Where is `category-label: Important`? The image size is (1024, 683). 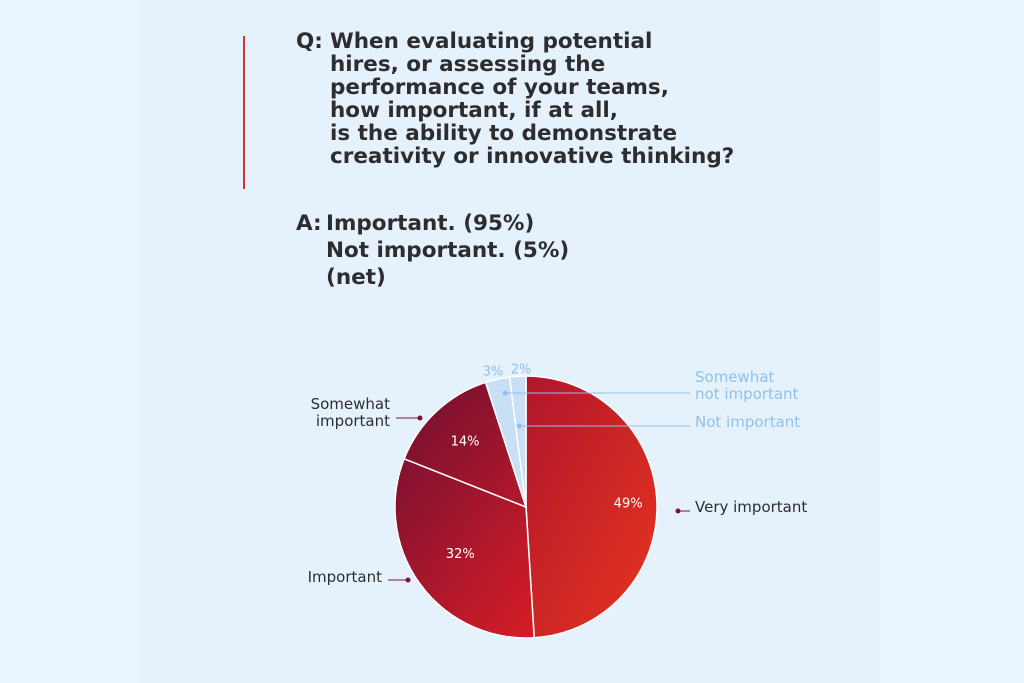
category-label: Important is located at coordinates (345, 577).